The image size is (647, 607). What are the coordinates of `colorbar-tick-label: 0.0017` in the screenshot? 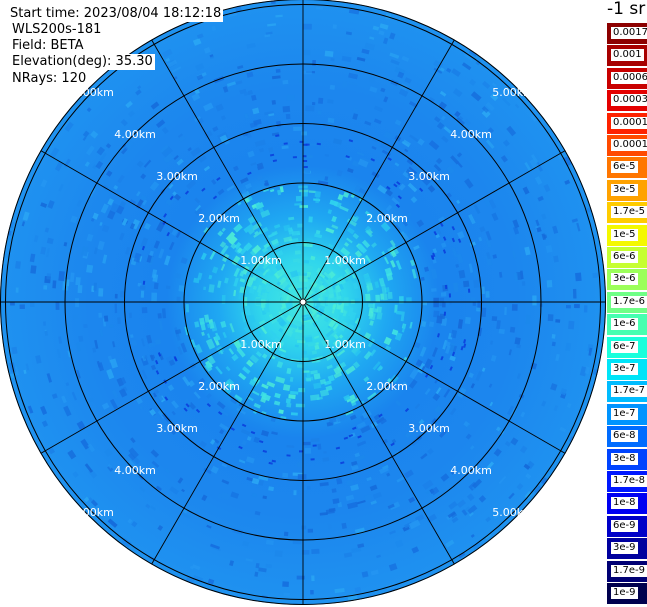 It's located at (629, 33).